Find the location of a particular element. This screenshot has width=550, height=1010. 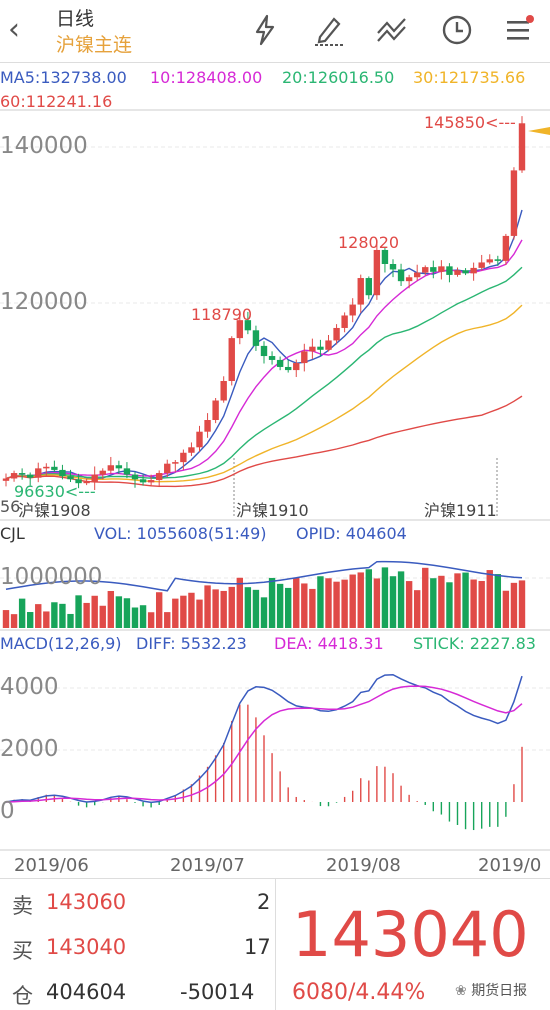

opid-label: OPID: 404604 is located at coordinates (351, 533).